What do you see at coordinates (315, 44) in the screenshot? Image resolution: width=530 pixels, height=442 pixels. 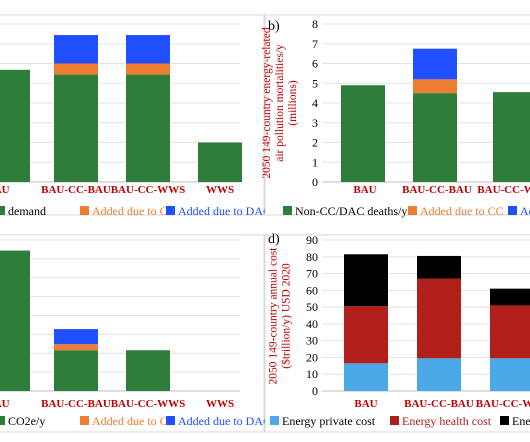 I see `y-tick-label: 7` at bounding box center [315, 44].